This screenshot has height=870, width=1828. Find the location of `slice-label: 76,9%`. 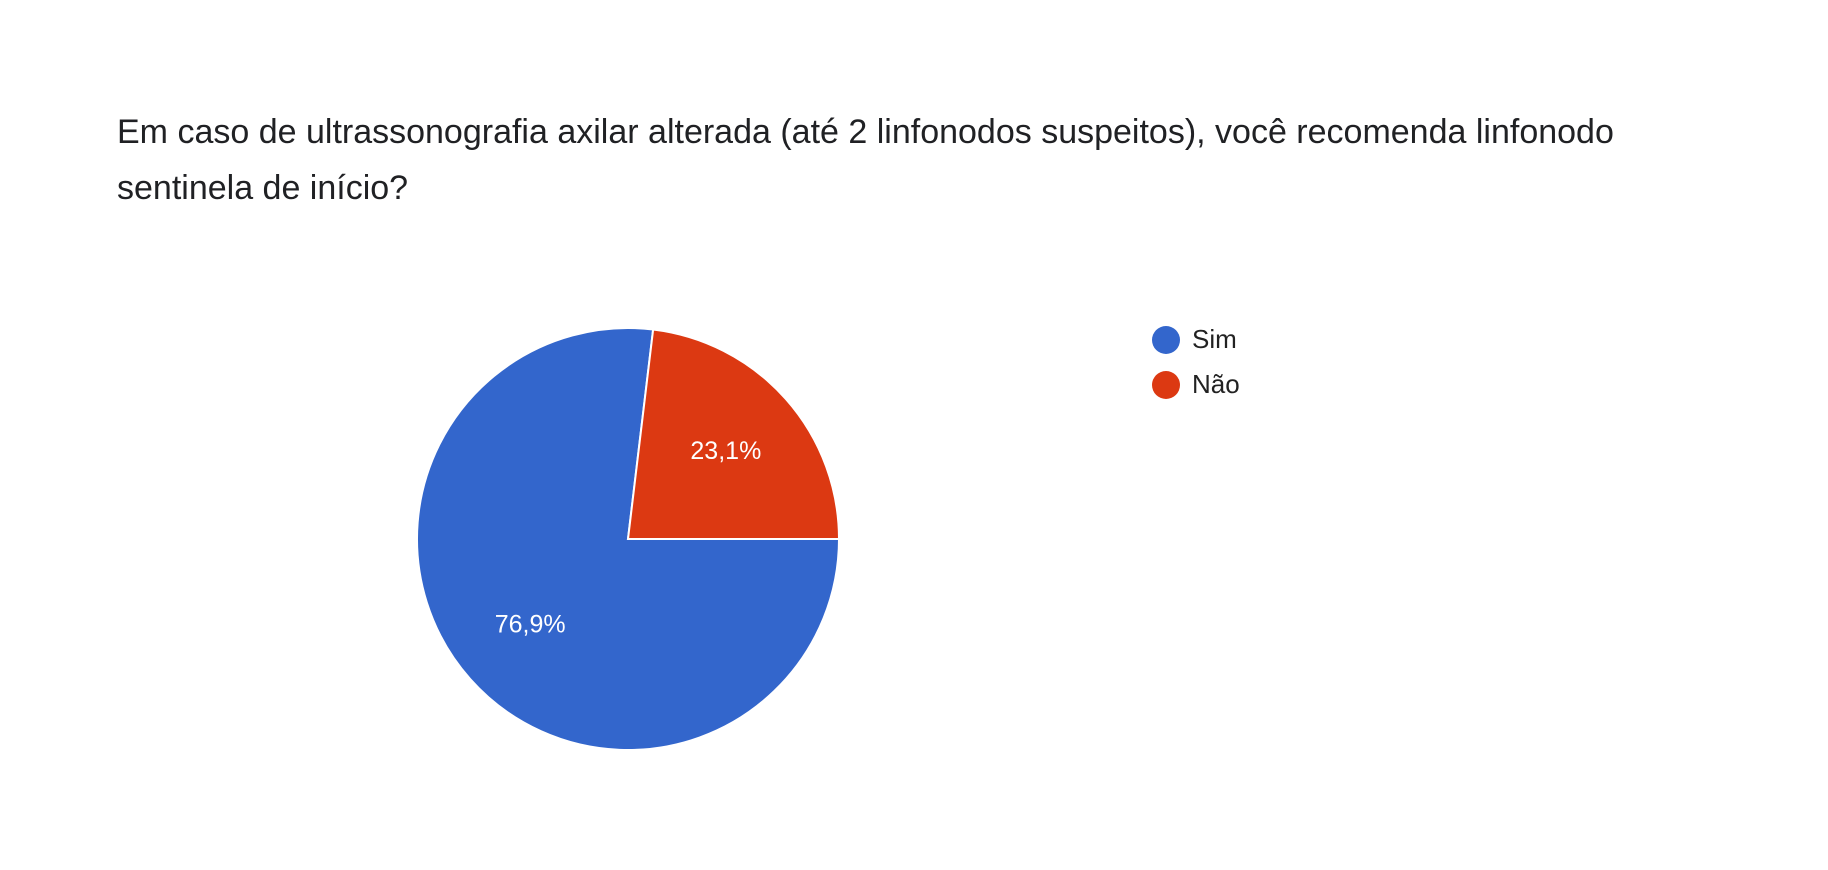

slice-label: 76,9% is located at coordinates (530, 624).